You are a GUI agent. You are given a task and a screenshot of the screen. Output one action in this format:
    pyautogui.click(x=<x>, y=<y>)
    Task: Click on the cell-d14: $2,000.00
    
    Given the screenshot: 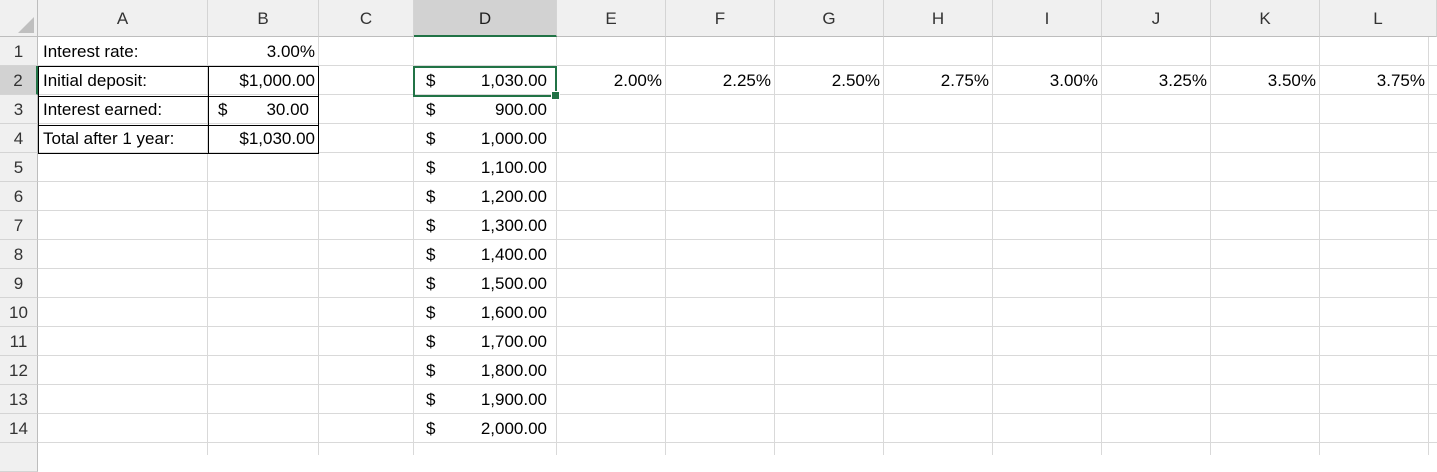 What is the action you would take?
    pyautogui.click(x=485, y=428)
    